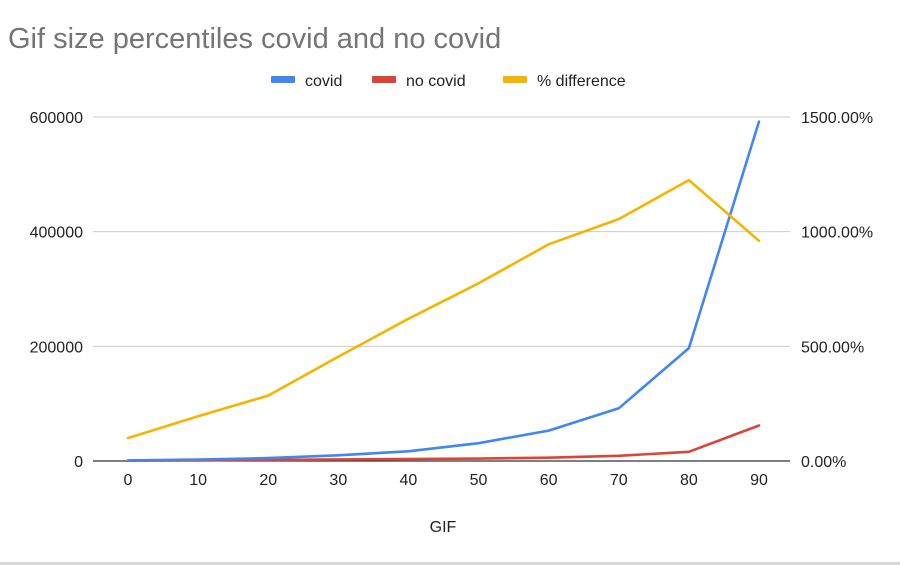  I want to click on legend-item-difference: % difference, so click(564, 81).